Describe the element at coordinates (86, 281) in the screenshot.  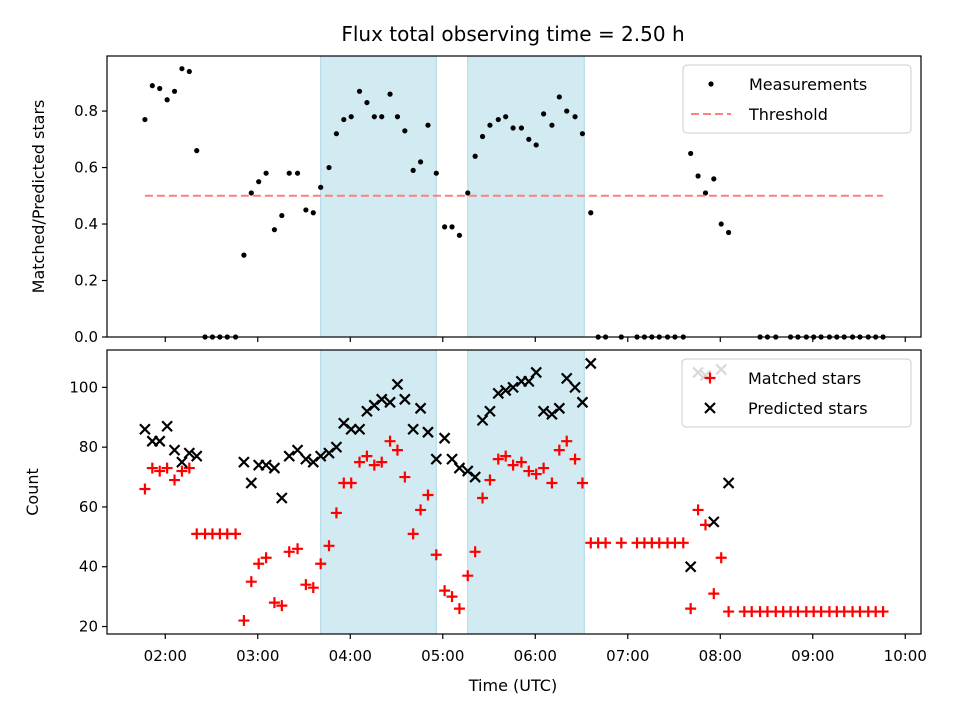
I see `y-tick-label: 0.2` at that location.